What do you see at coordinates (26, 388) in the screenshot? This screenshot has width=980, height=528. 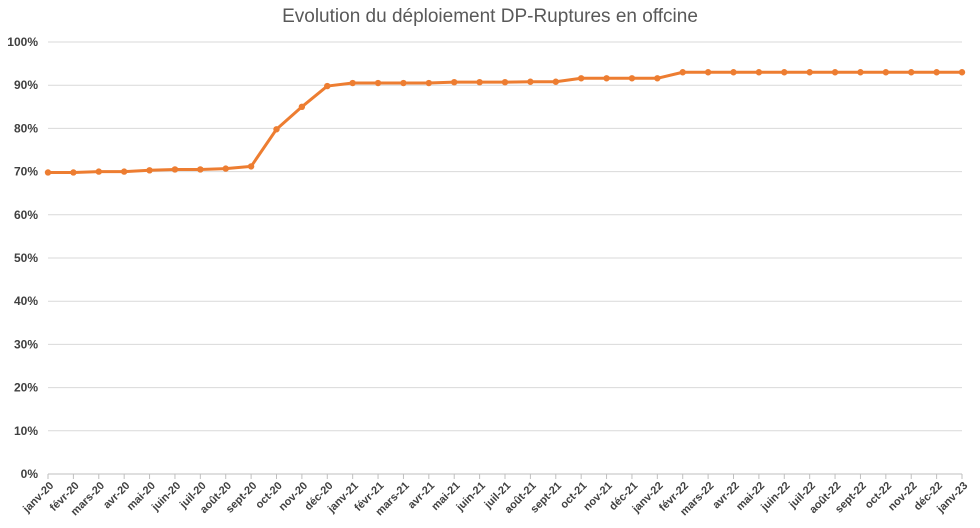 I see `y-tick-label: 20%` at bounding box center [26, 388].